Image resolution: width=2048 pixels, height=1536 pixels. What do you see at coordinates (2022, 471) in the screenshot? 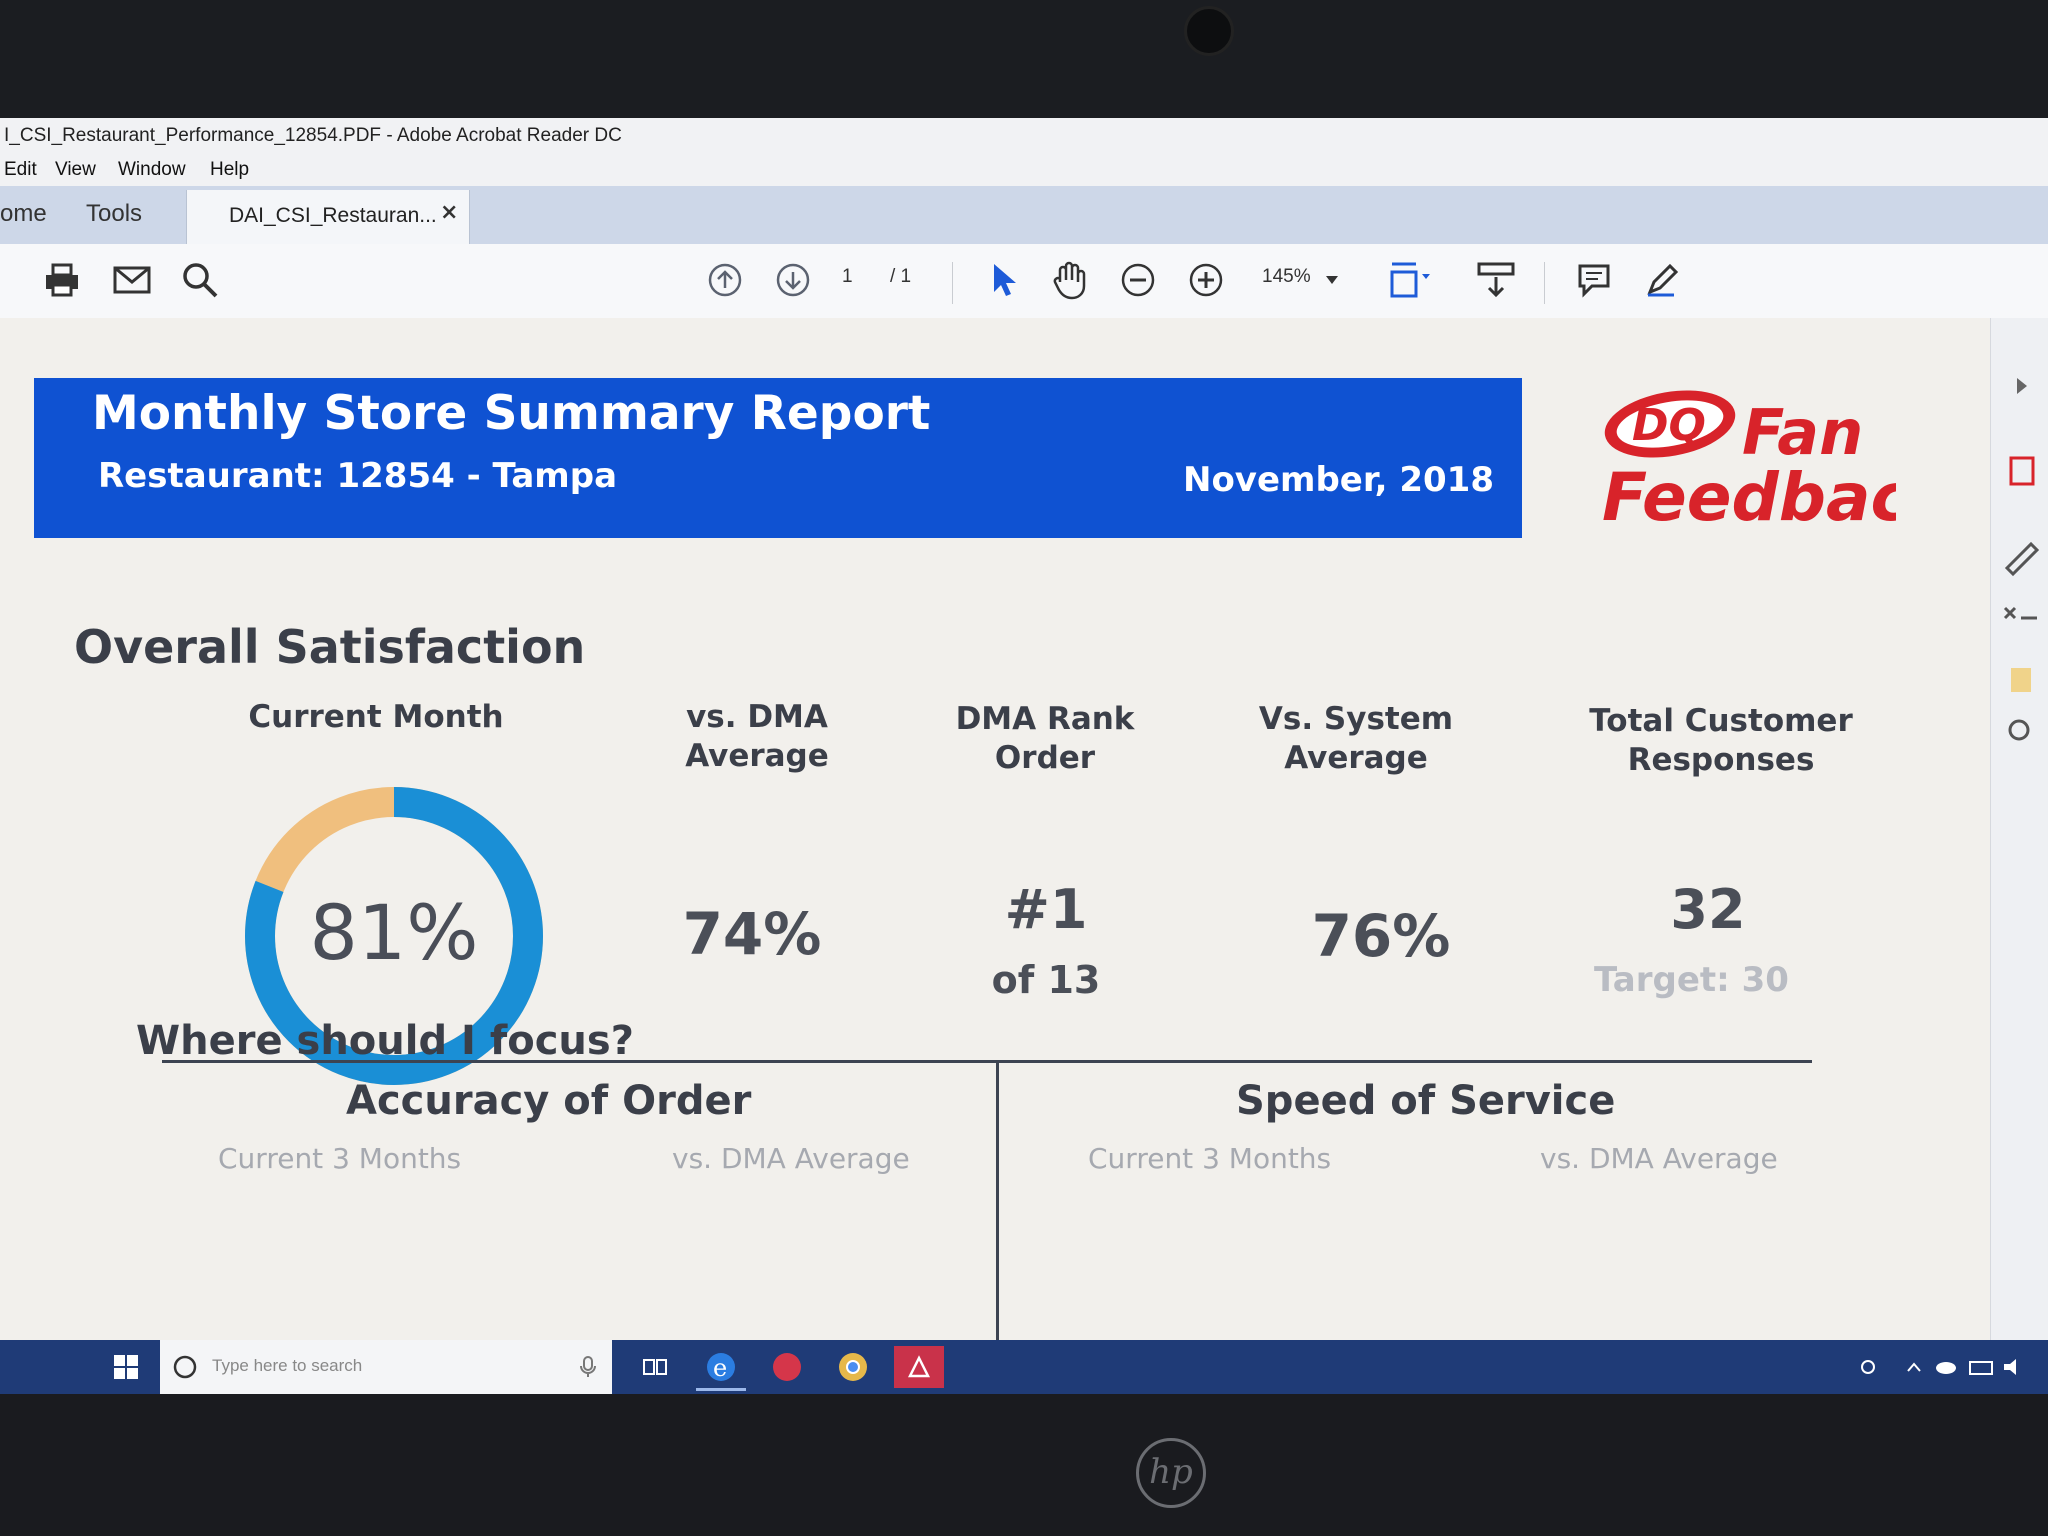
I see `export-pdf-icon` at bounding box center [2022, 471].